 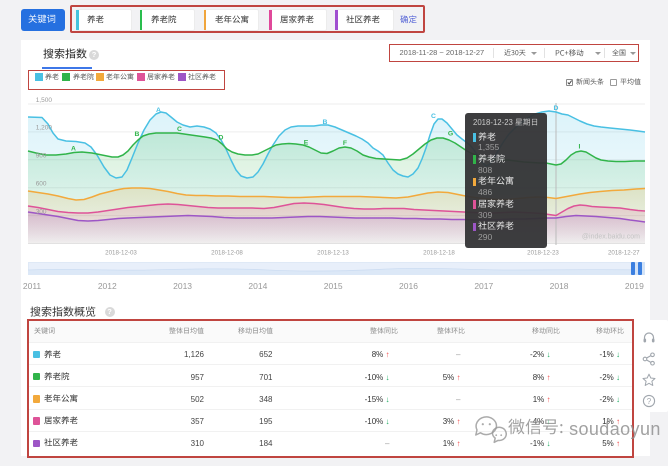 What do you see at coordinates (611, 237) in the screenshot?
I see `svg-text: @index.baidu.com` at bounding box center [611, 237].